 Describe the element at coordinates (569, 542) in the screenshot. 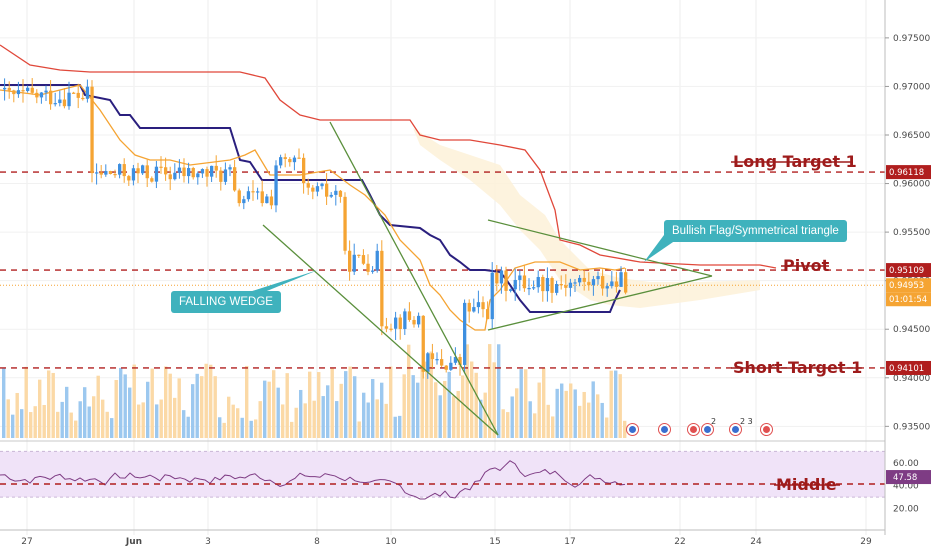

I see `x-tick-label: 17` at that location.